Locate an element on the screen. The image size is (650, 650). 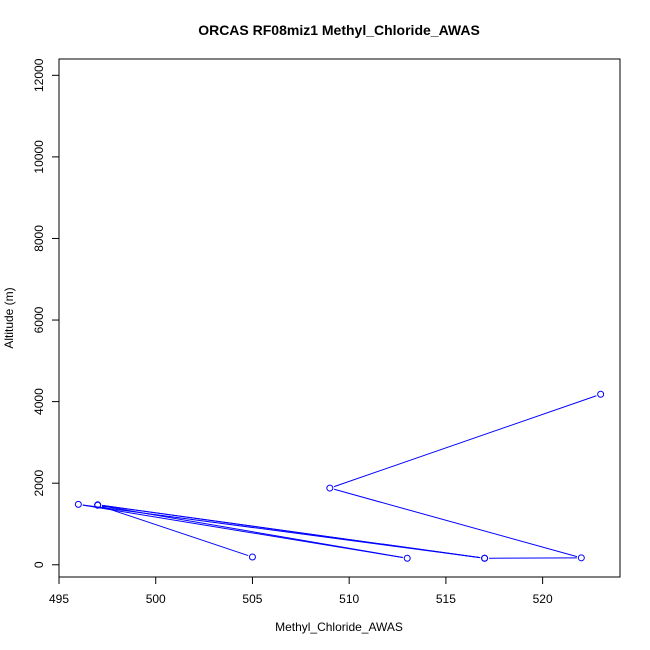
y-axis: 0 2000 4000 6000 8000 10000 12000 is located at coordinates (46, 313).